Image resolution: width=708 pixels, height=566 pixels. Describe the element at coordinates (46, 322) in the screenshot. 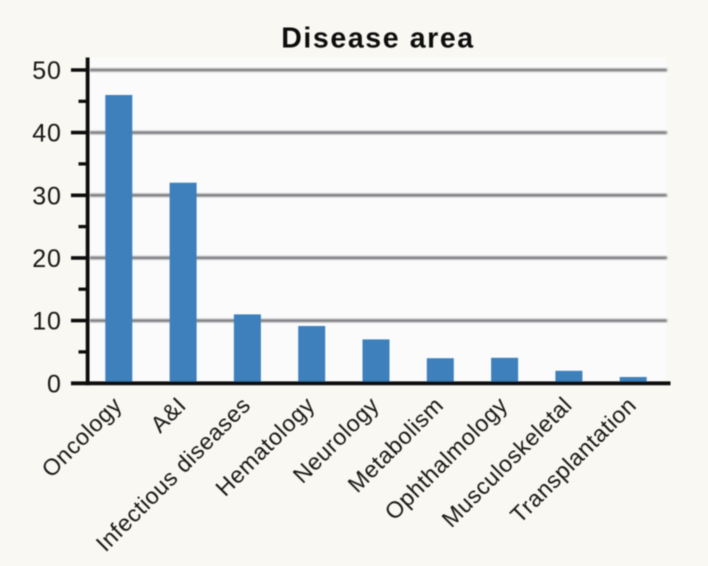

I see `svg-text: 10` at that location.